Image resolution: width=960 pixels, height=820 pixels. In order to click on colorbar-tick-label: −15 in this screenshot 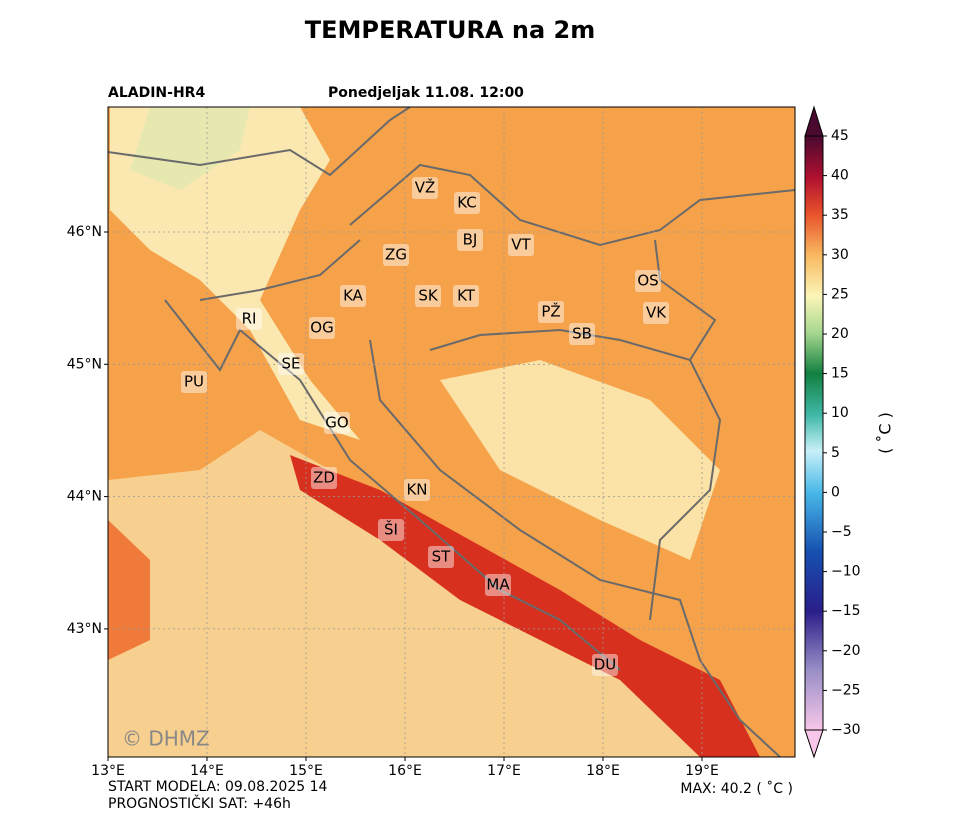, I will do `click(846, 611)`.